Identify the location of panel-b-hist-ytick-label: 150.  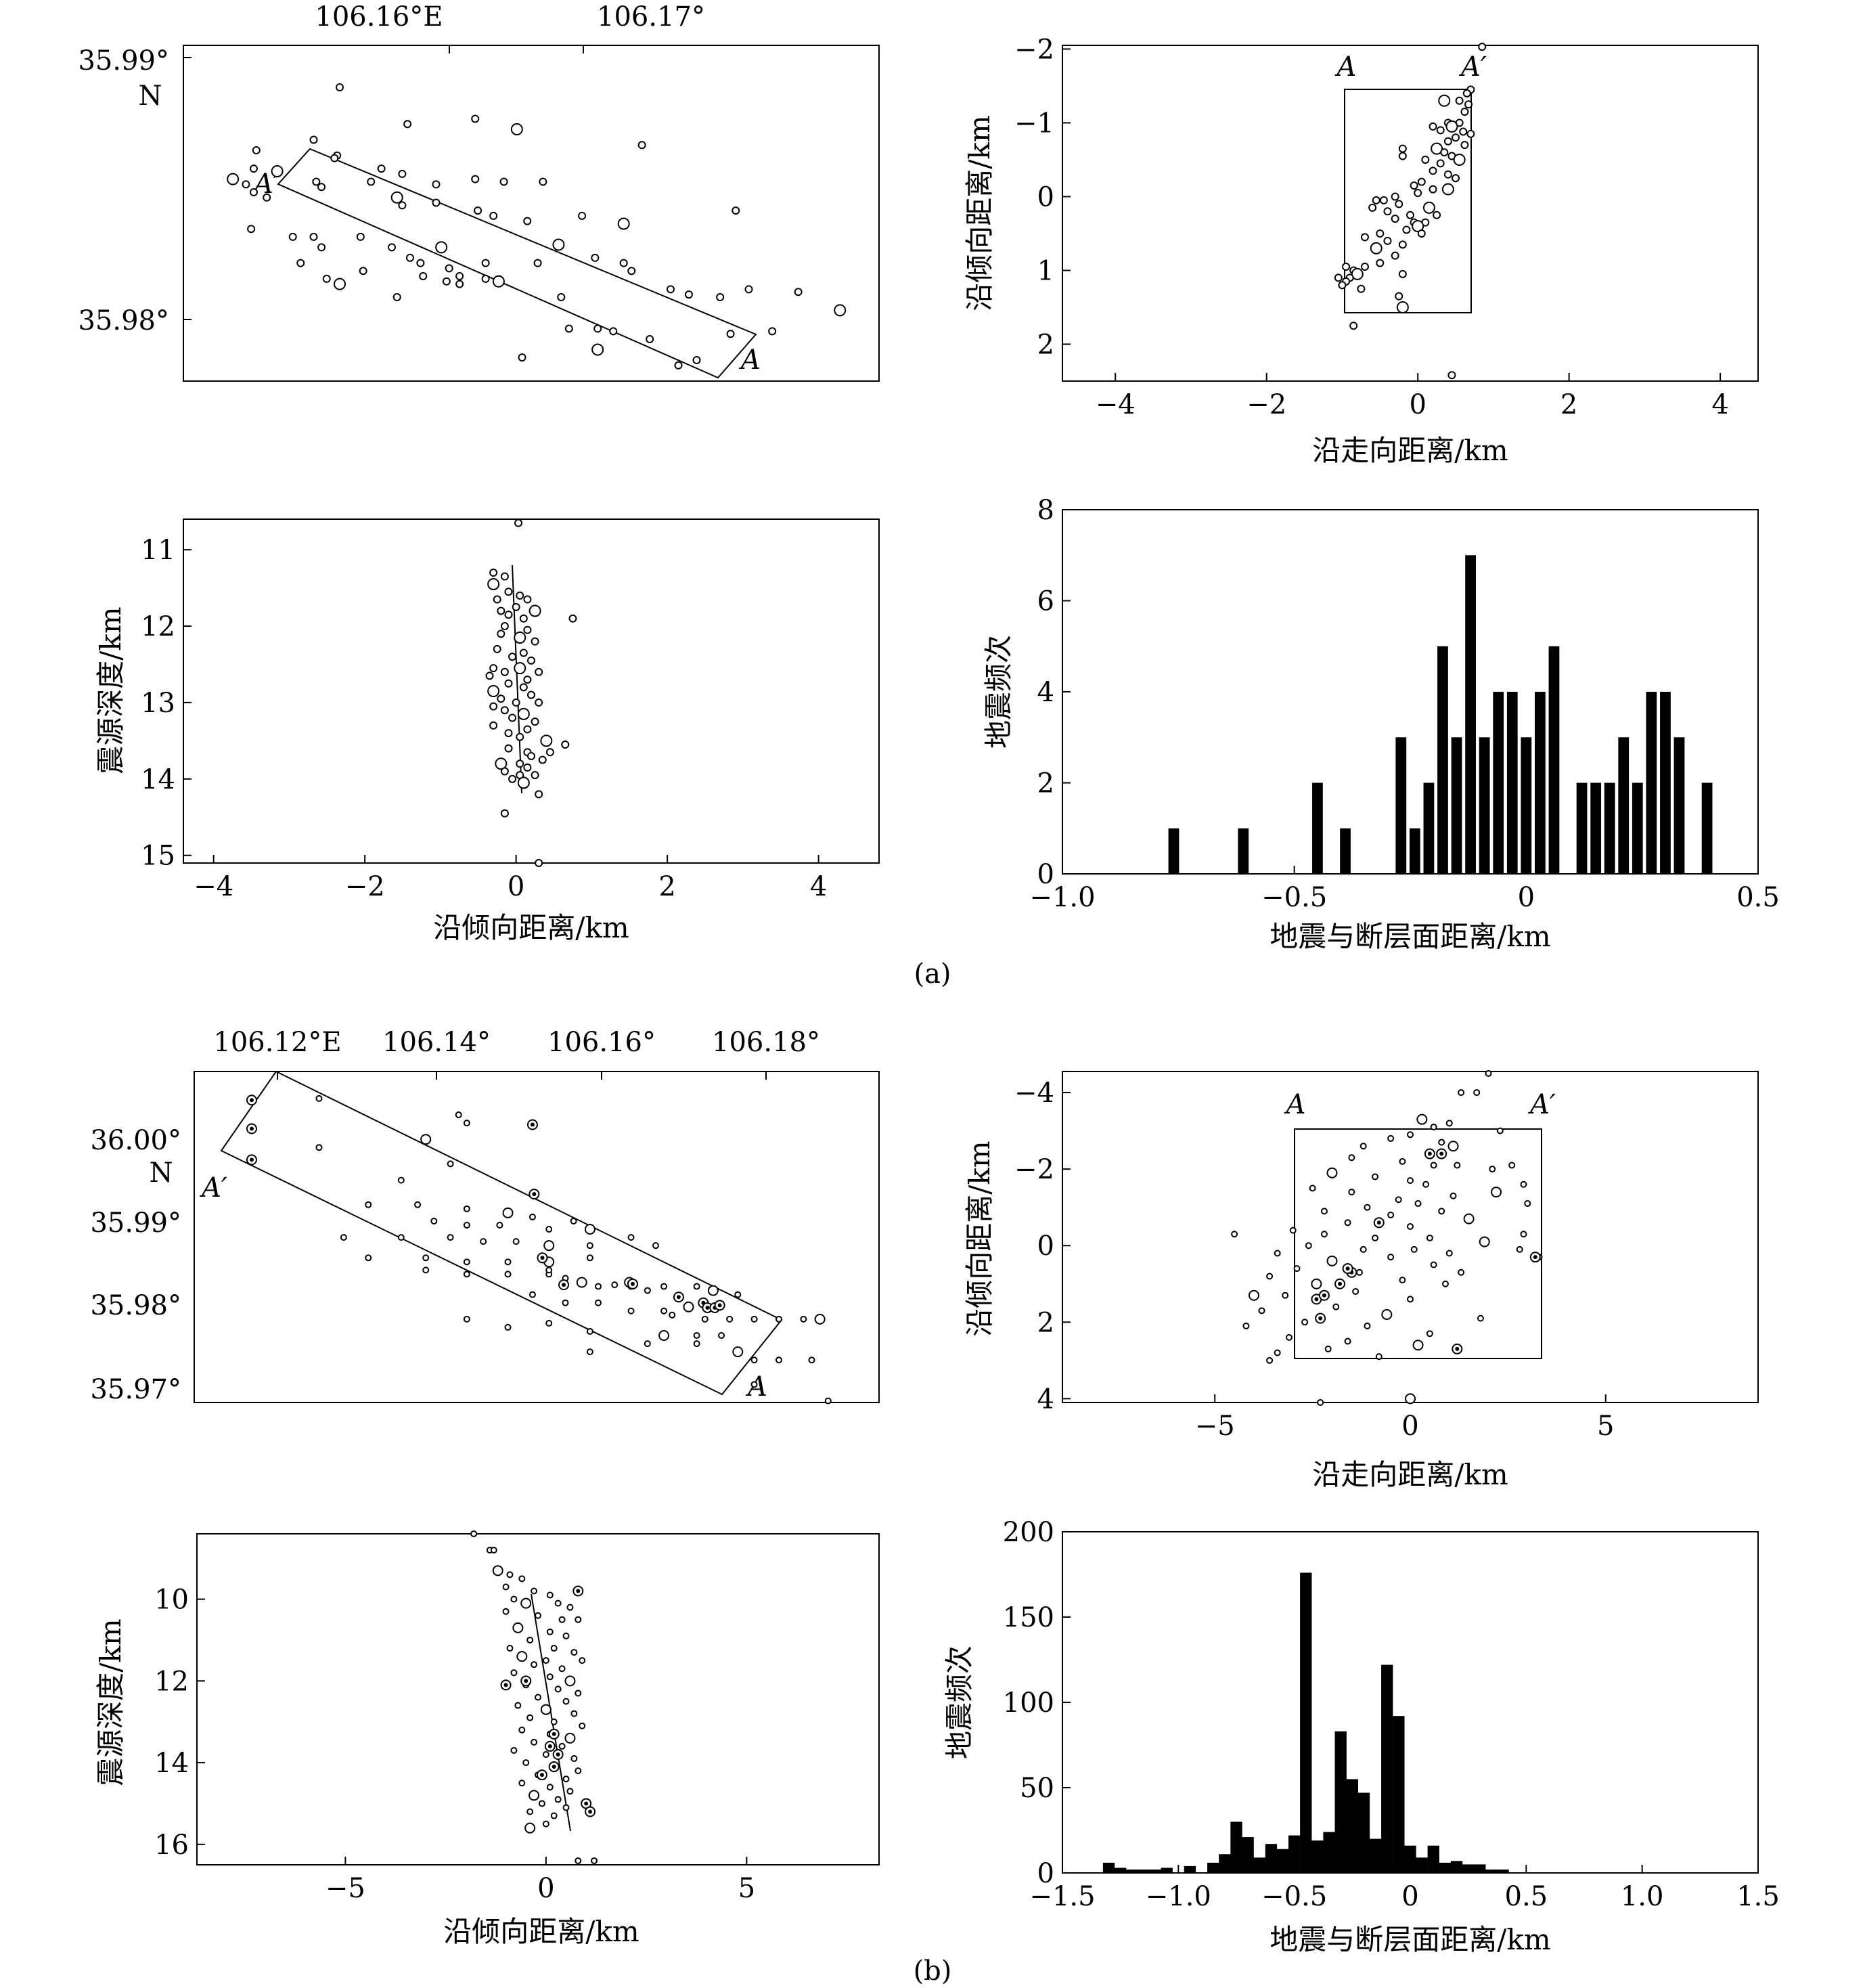
(1028, 1617).